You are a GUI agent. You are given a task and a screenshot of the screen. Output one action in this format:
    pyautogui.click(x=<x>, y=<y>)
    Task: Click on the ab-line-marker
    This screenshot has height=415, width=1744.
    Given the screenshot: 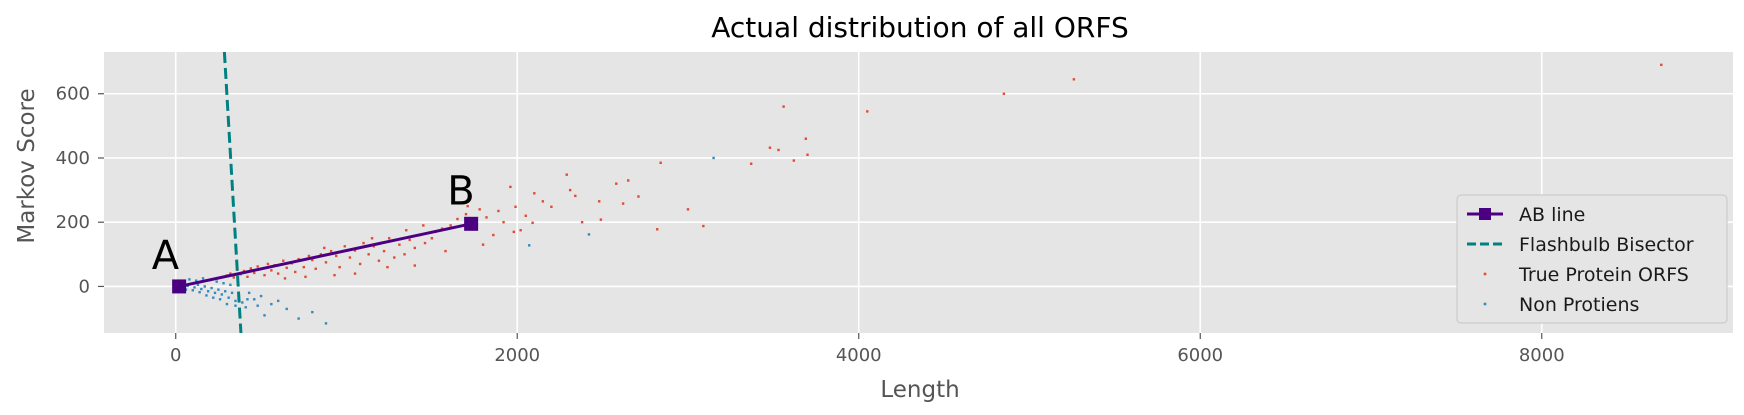 What is the action you would take?
    pyautogui.click(x=471, y=223)
    